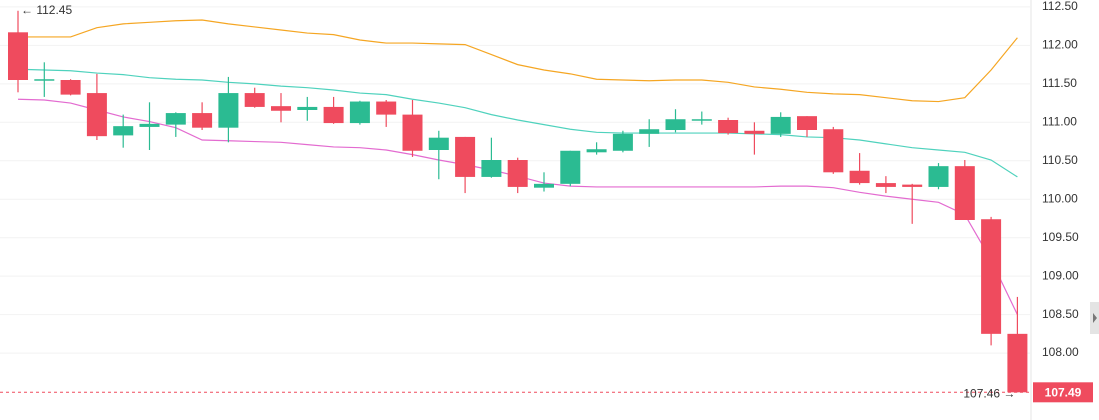  I want to click on price-tag, so click(1063, 392).